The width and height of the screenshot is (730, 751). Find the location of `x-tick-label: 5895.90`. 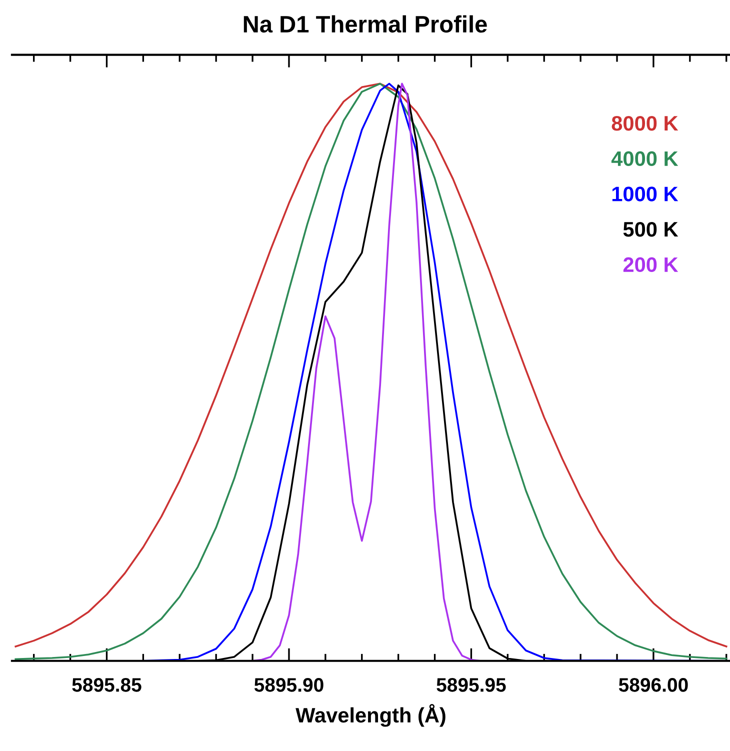

x-tick-label: 5895.90 is located at coordinates (289, 685).